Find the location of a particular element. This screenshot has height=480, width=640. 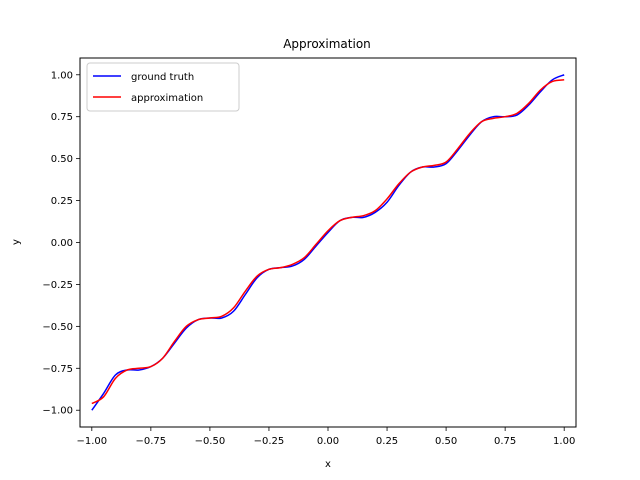

x-tick-label: 0.50 is located at coordinates (446, 441).